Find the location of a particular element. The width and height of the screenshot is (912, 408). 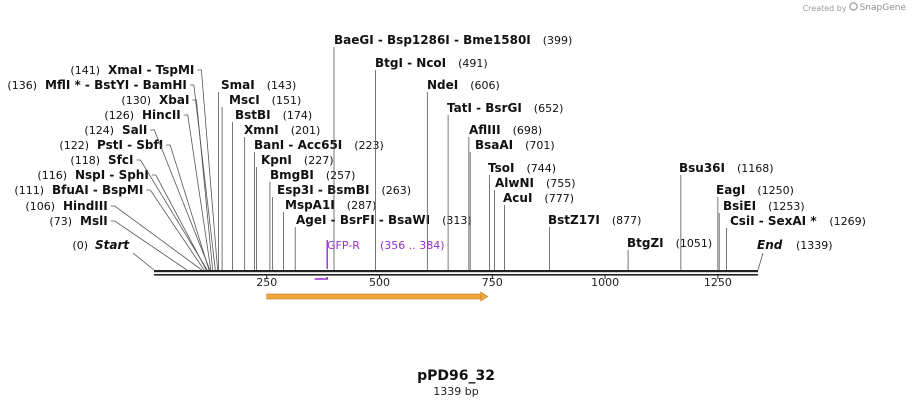

site-label: BmgBI is located at coordinates (292, 175).